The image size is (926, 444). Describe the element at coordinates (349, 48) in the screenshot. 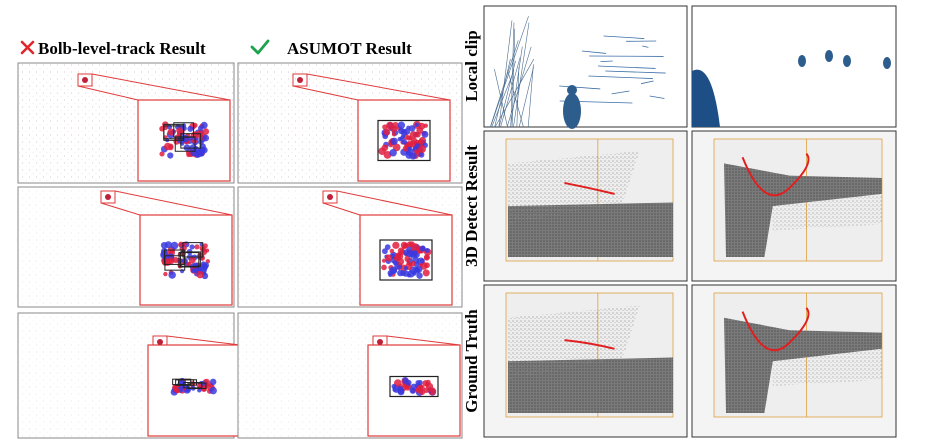

I see `success-label: ASUMOT Result` at that location.